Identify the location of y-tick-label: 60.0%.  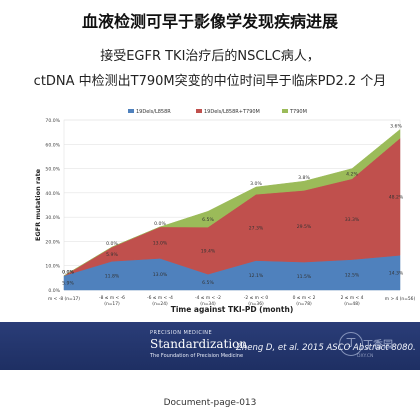
(52, 145).